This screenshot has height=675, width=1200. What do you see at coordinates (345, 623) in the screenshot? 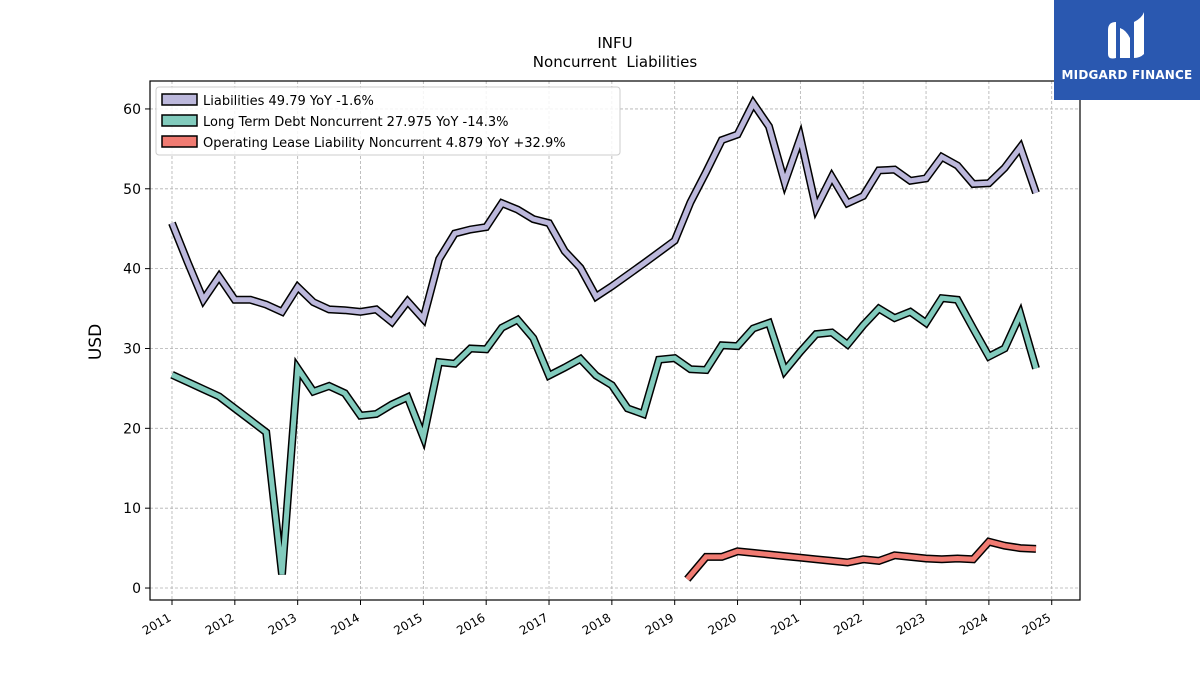
I see `x-tick-label: 2014` at bounding box center [345, 623].